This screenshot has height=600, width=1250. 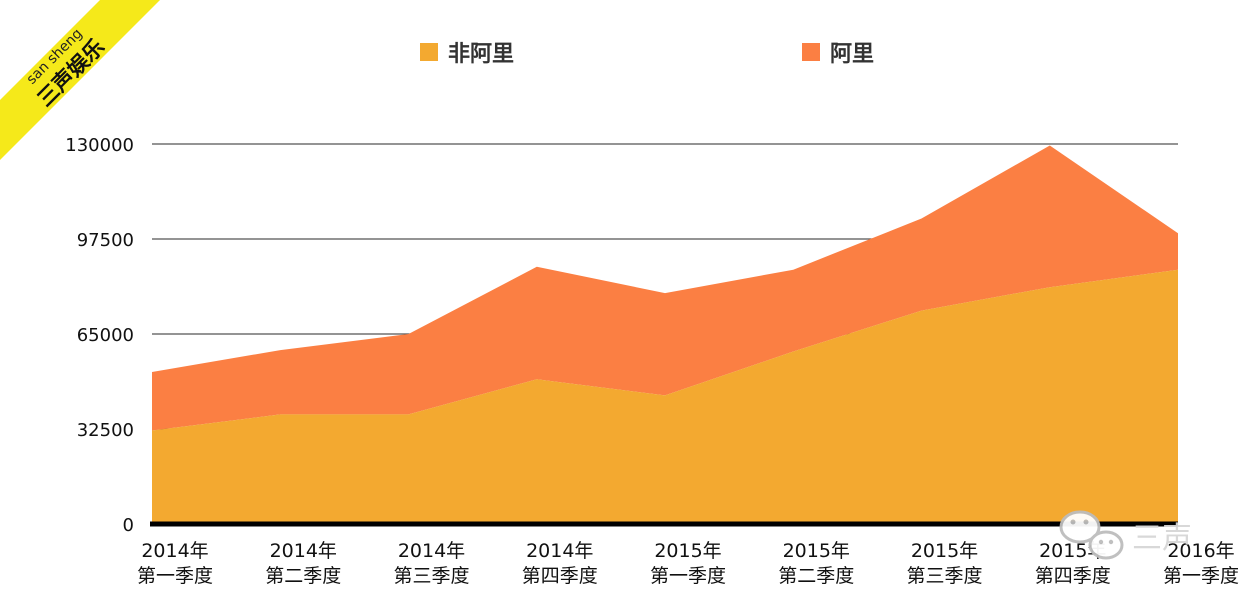 I want to click on x-category-label: 2015年第一季度, so click(x=688, y=563).